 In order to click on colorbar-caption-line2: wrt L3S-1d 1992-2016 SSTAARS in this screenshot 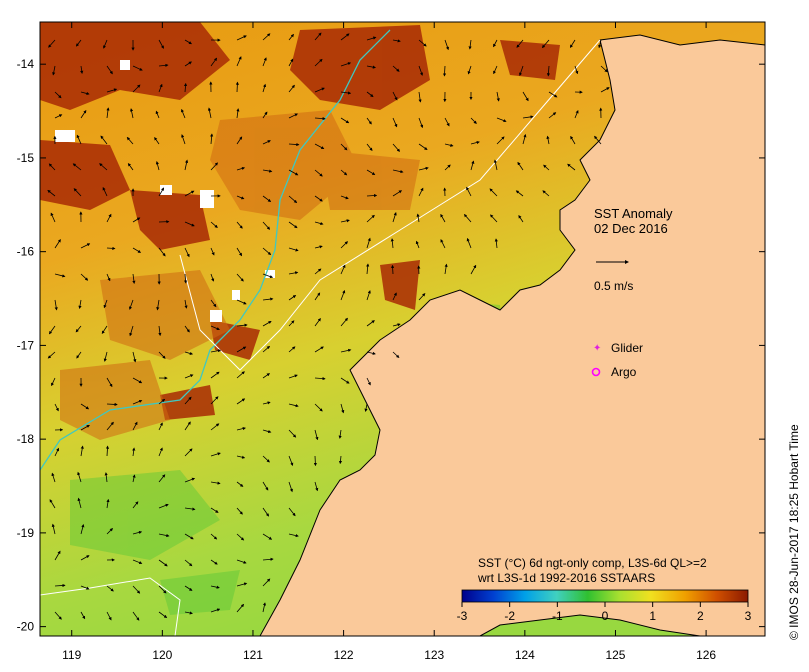, I will do `click(566, 578)`.